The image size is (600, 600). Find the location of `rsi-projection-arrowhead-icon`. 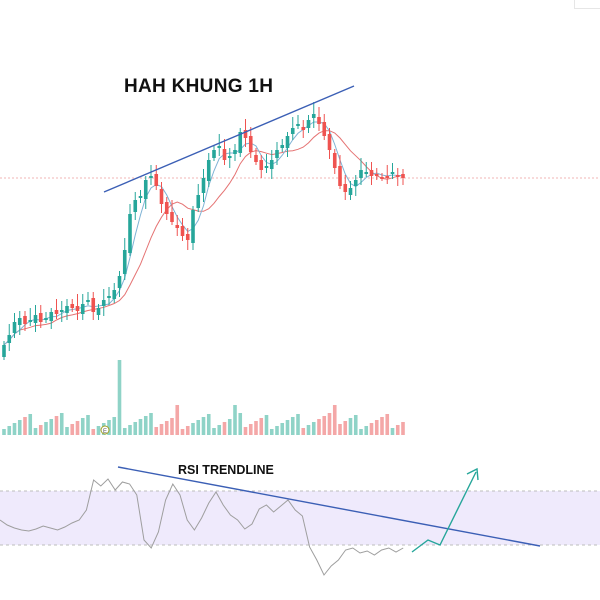

rsi-projection-arrowhead-icon is located at coordinates (472, 474).